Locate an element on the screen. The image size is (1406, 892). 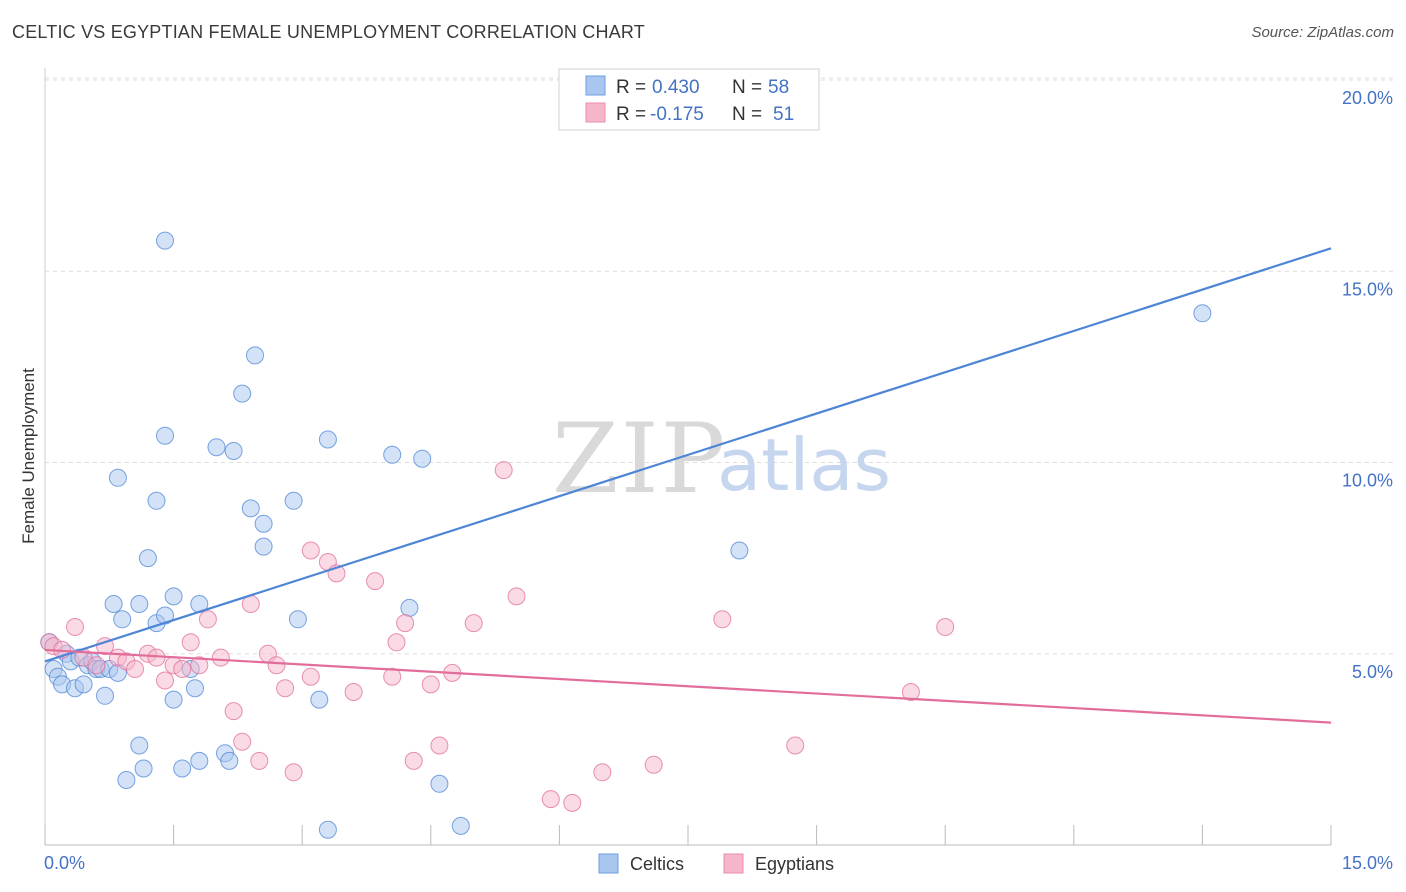
bottom-legend-swatch-egyptians is located at coordinates (733, 863).